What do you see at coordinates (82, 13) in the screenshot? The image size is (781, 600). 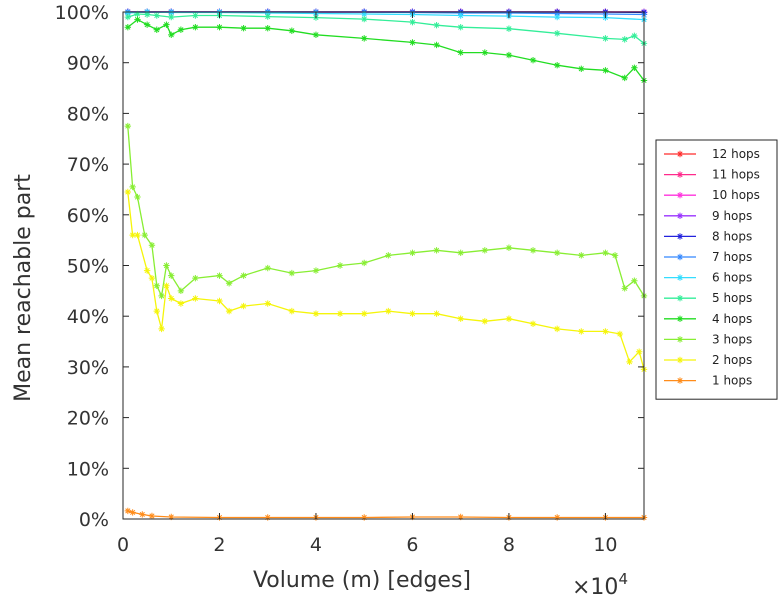 I see `y-tick-label: 100%` at bounding box center [82, 13].